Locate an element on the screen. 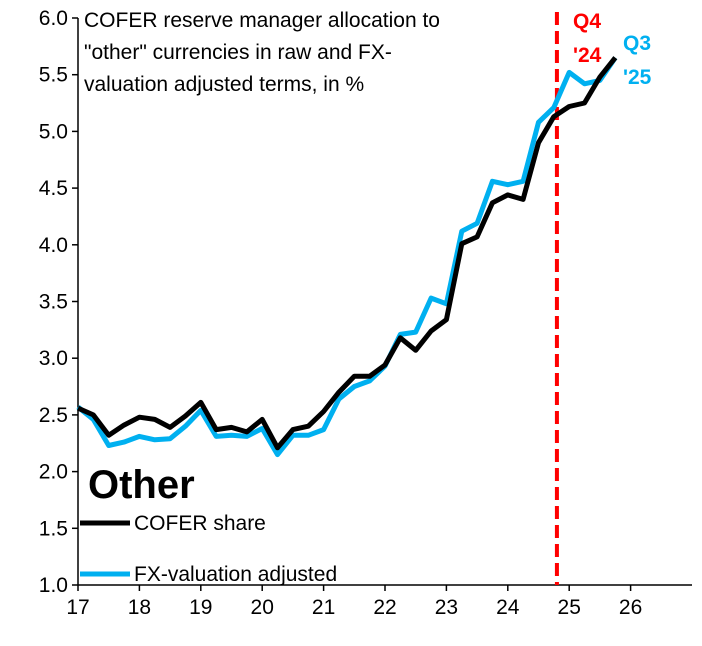 Image resolution: width=702 pixels, height=646 pixels. y-tick-label: 6.0 is located at coordinates (53, 18).